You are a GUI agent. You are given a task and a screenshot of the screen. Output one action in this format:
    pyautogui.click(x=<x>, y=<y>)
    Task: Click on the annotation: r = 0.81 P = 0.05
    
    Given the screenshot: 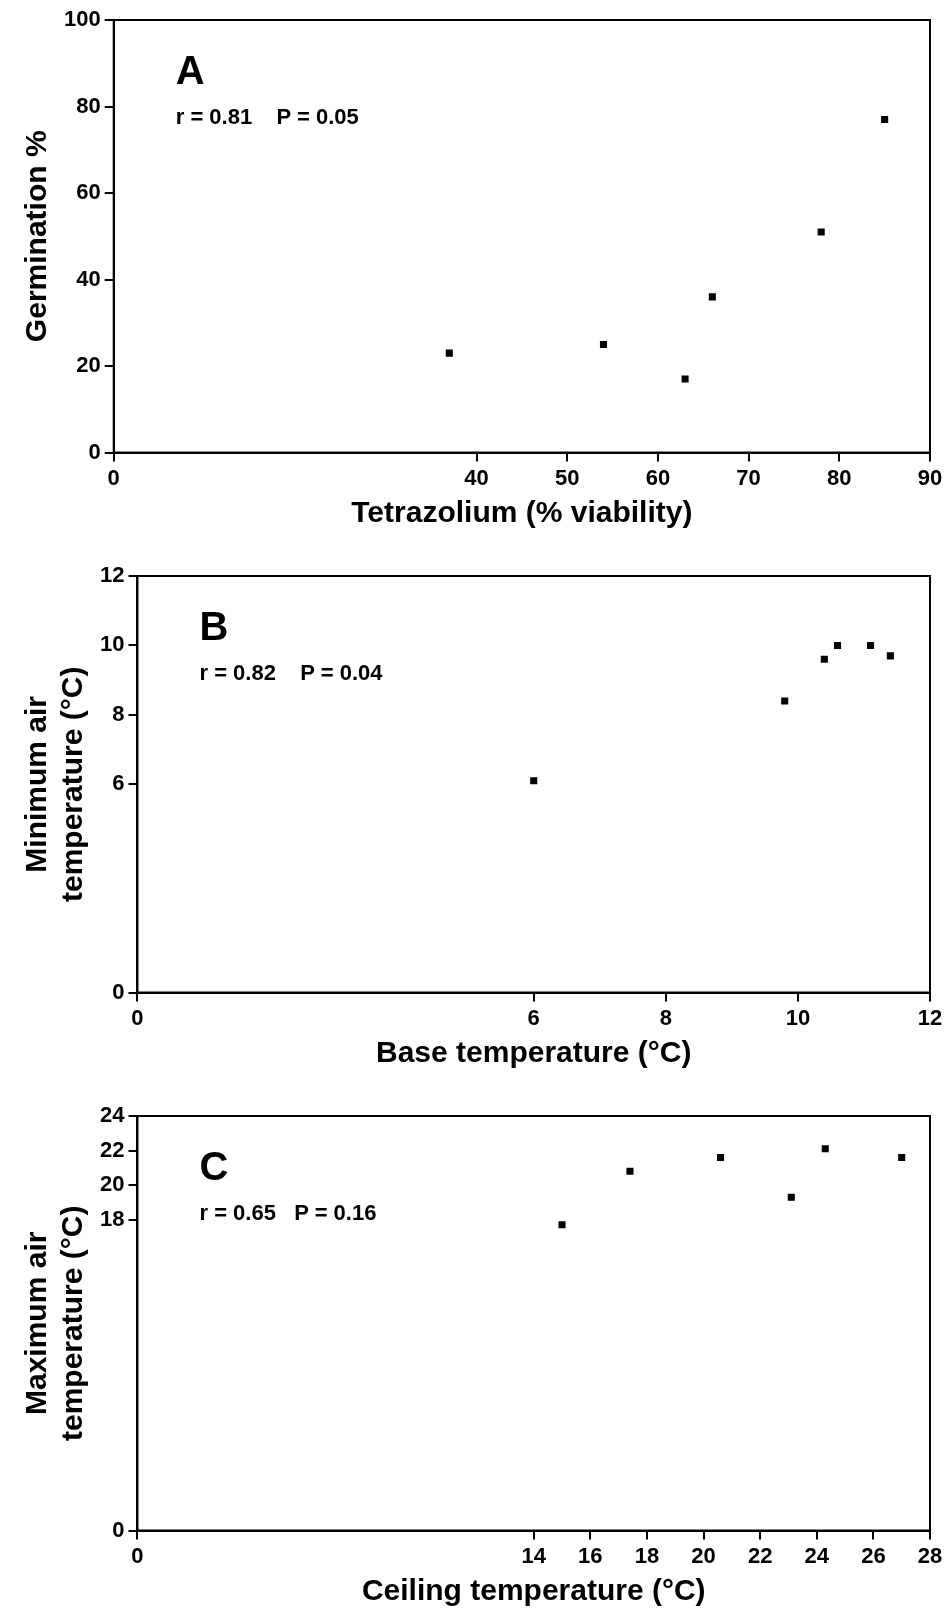 What is the action you would take?
    pyautogui.click(x=267, y=116)
    